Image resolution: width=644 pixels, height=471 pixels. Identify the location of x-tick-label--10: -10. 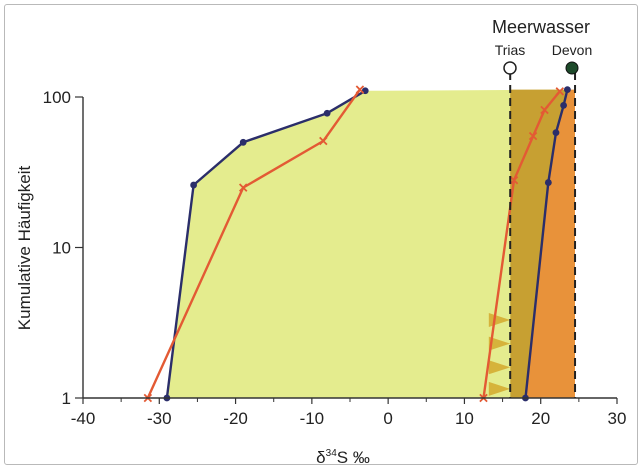
(312, 418).